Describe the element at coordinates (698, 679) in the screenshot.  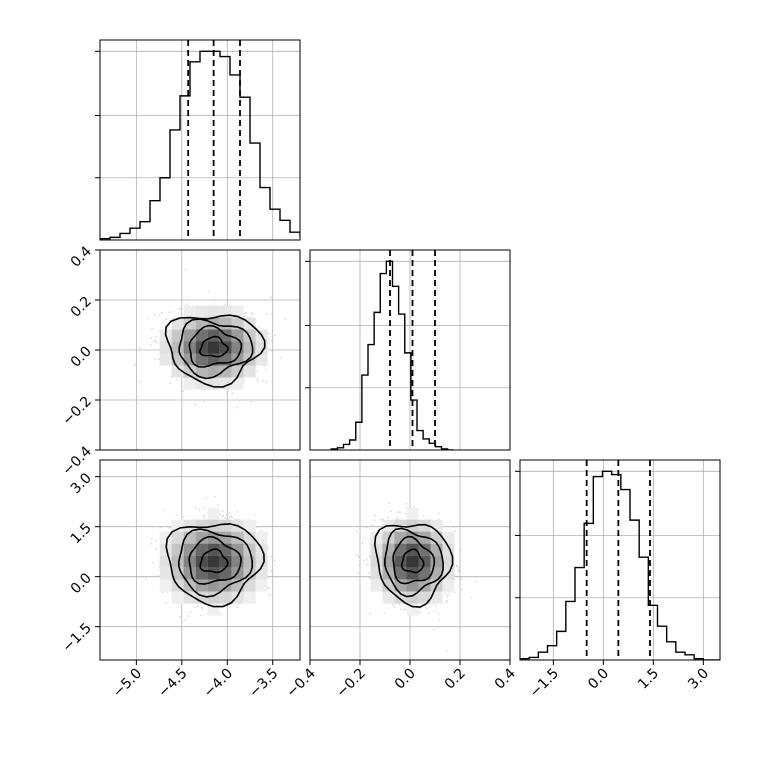
I see `x-tick-label: 3.0` at that location.